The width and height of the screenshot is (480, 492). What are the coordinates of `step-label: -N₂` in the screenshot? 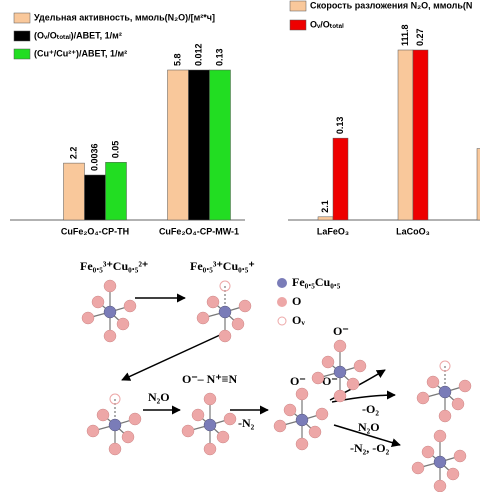 It's located at (246, 423).